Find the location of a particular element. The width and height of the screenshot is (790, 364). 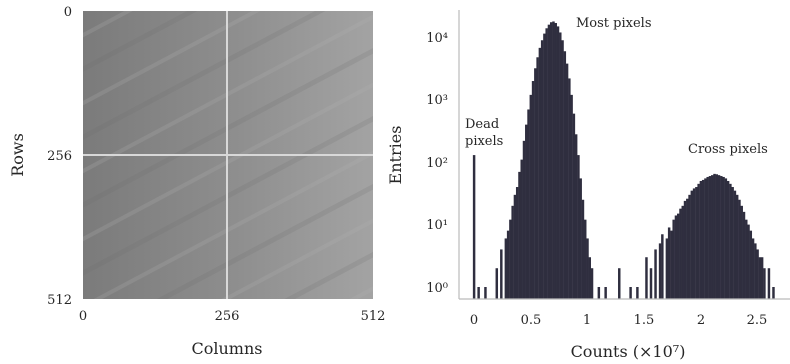

image-xtick-512: 512 is located at coordinates (373, 316).